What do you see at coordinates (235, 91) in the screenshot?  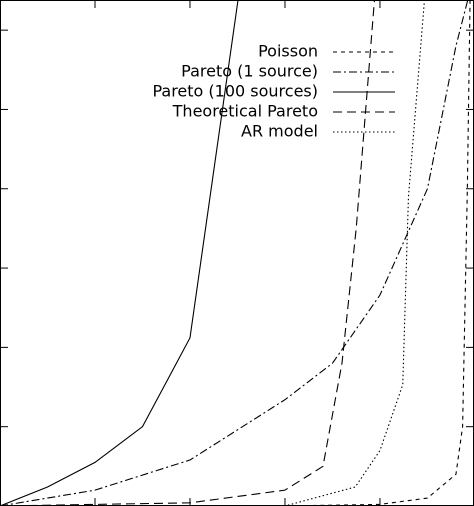 I see `legend-label: Pareto (100 sources)` at bounding box center [235, 91].